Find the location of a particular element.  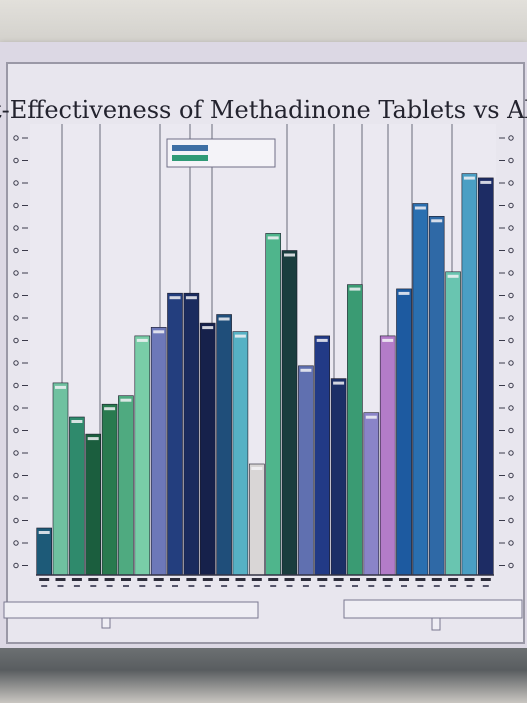

footnote-right-tab is located at coordinates (436, 624).